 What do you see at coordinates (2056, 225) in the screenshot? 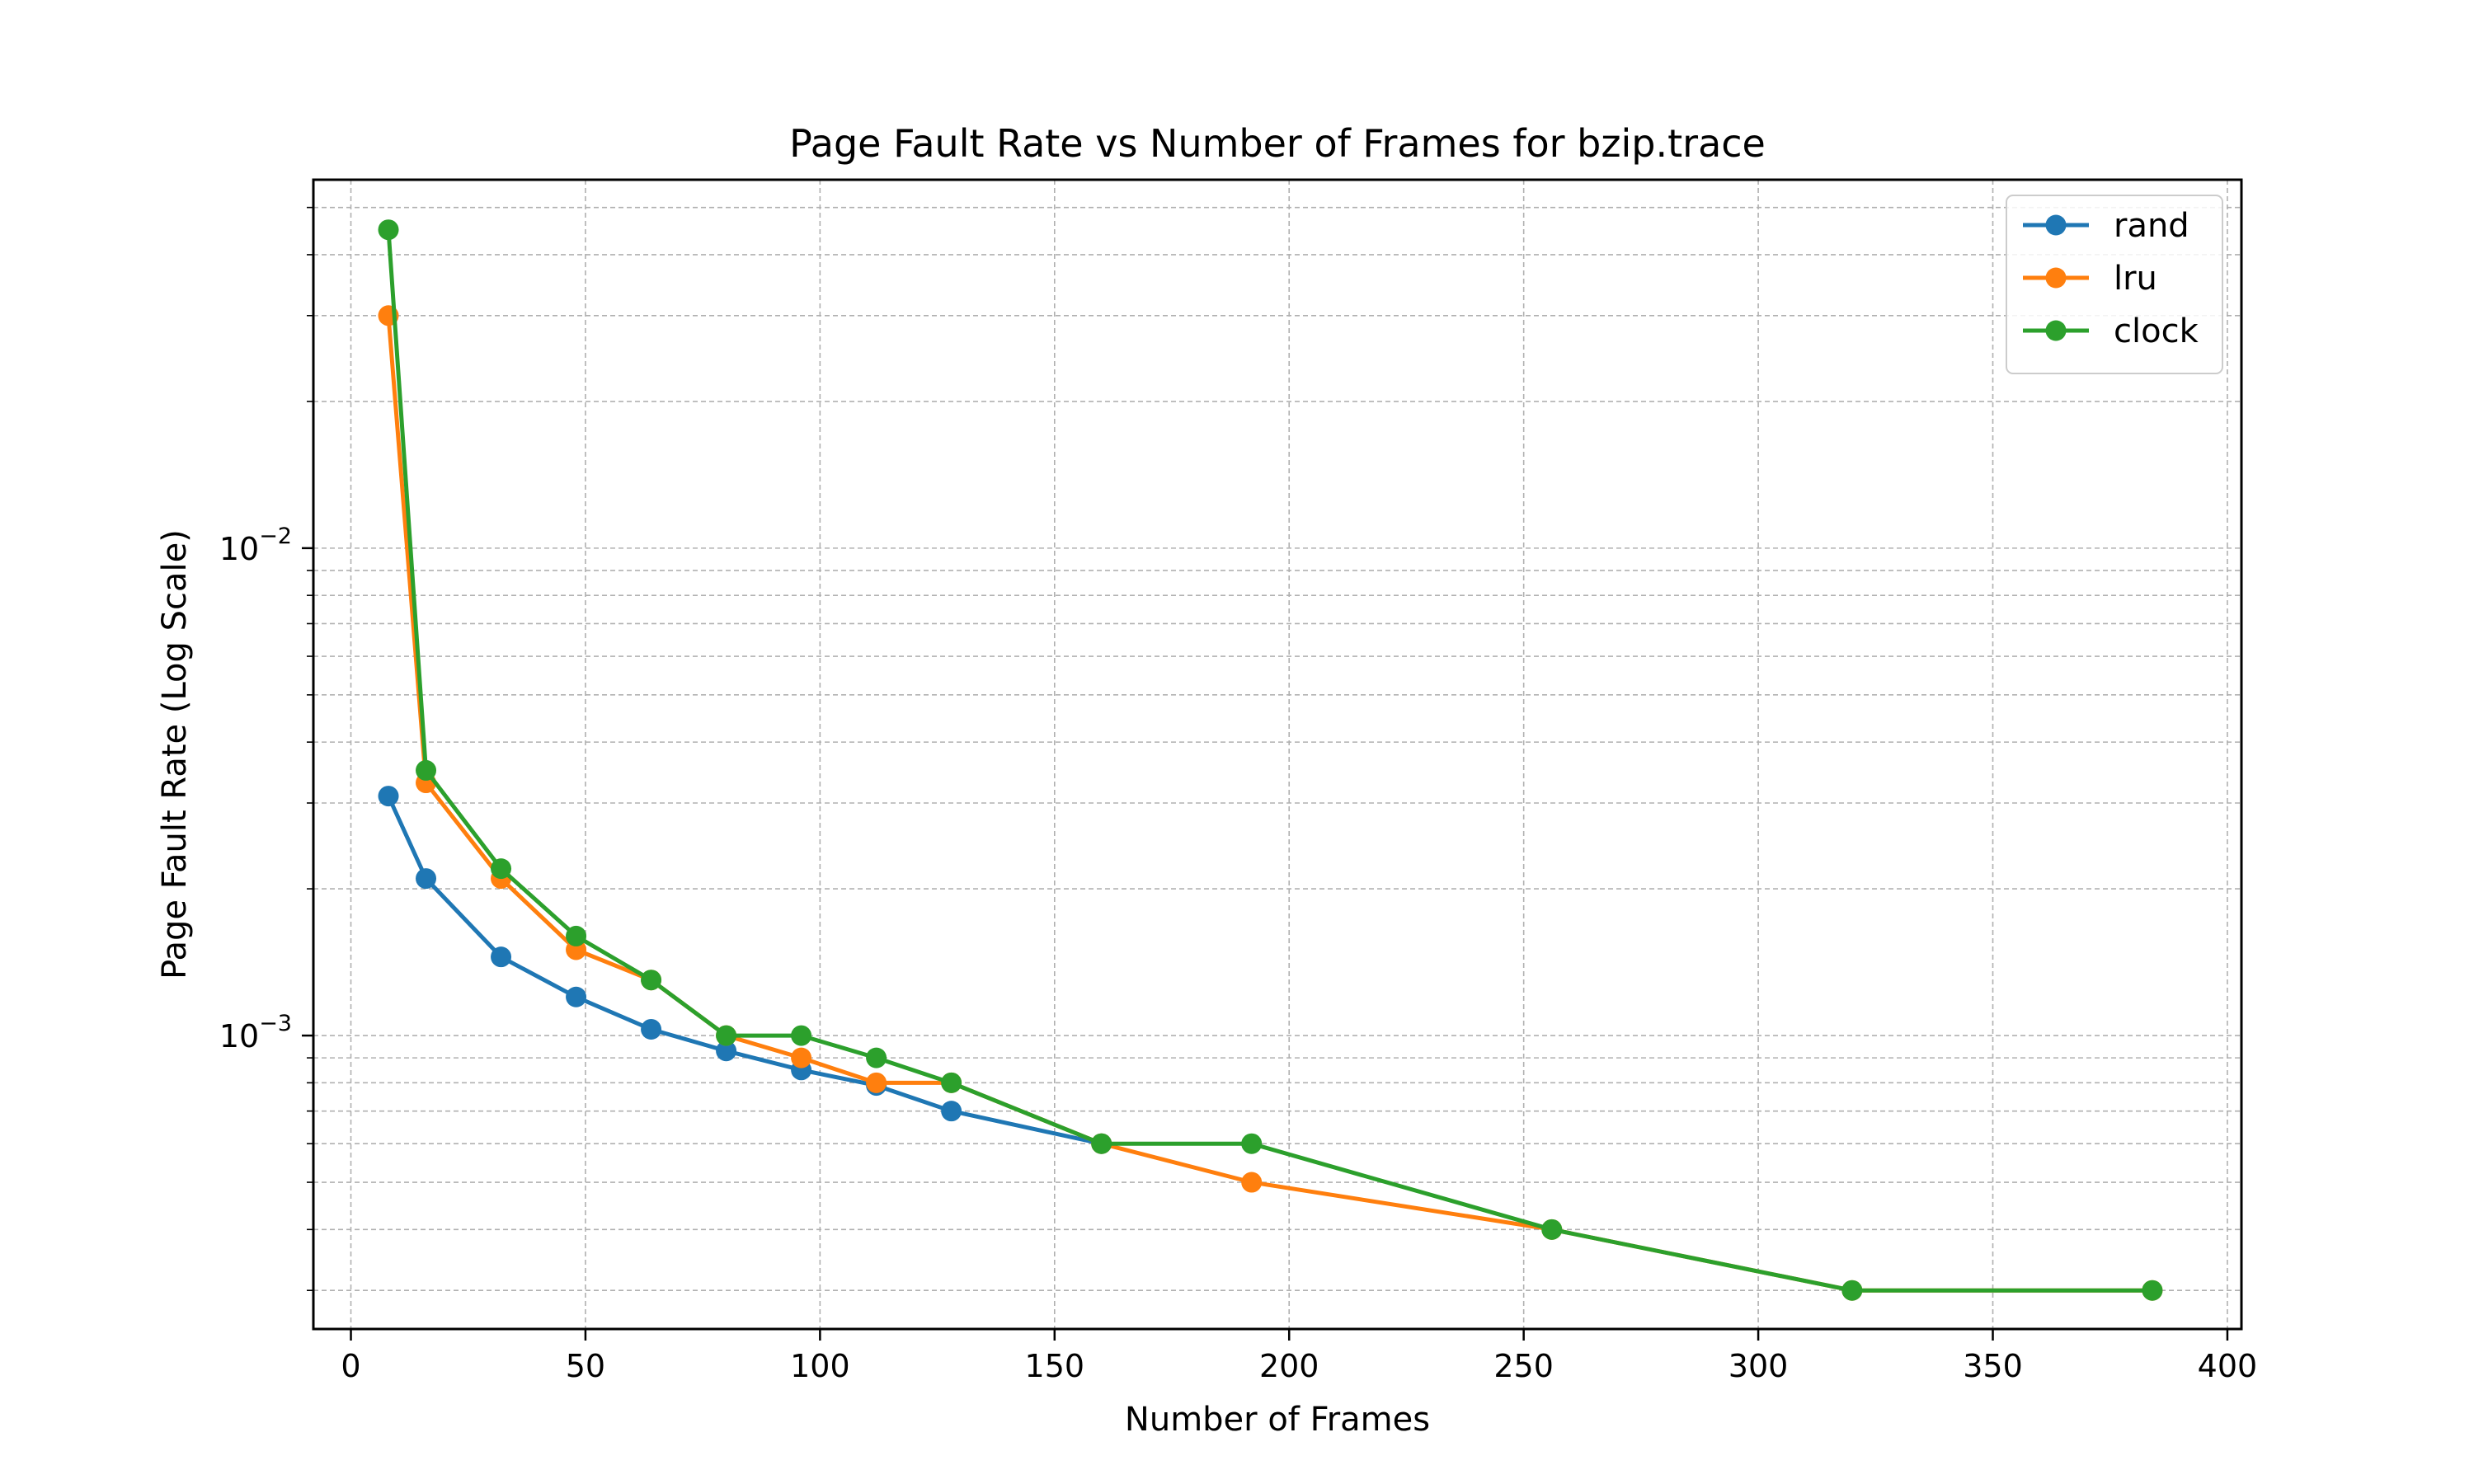
I see `legend-marker-rand` at bounding box center [2056, 225].